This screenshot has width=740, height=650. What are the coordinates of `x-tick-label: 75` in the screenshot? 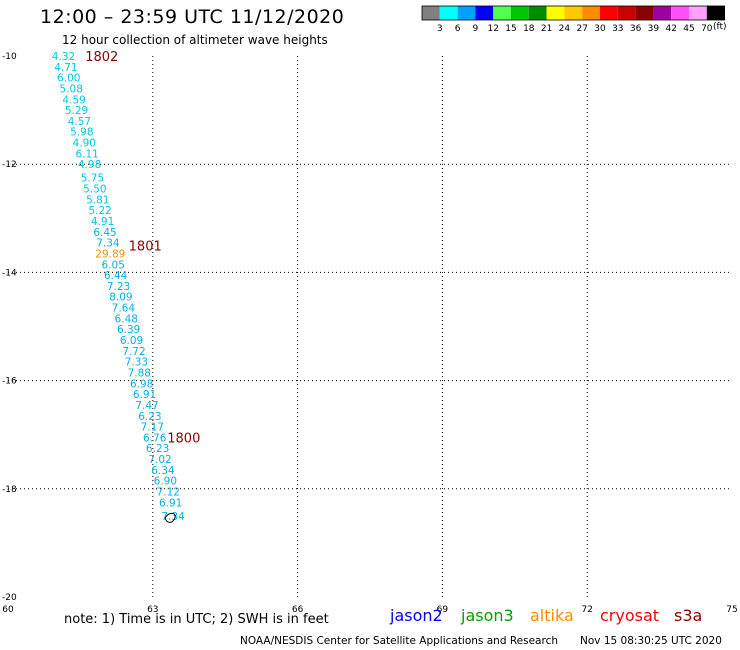 It's located at (731, 610).